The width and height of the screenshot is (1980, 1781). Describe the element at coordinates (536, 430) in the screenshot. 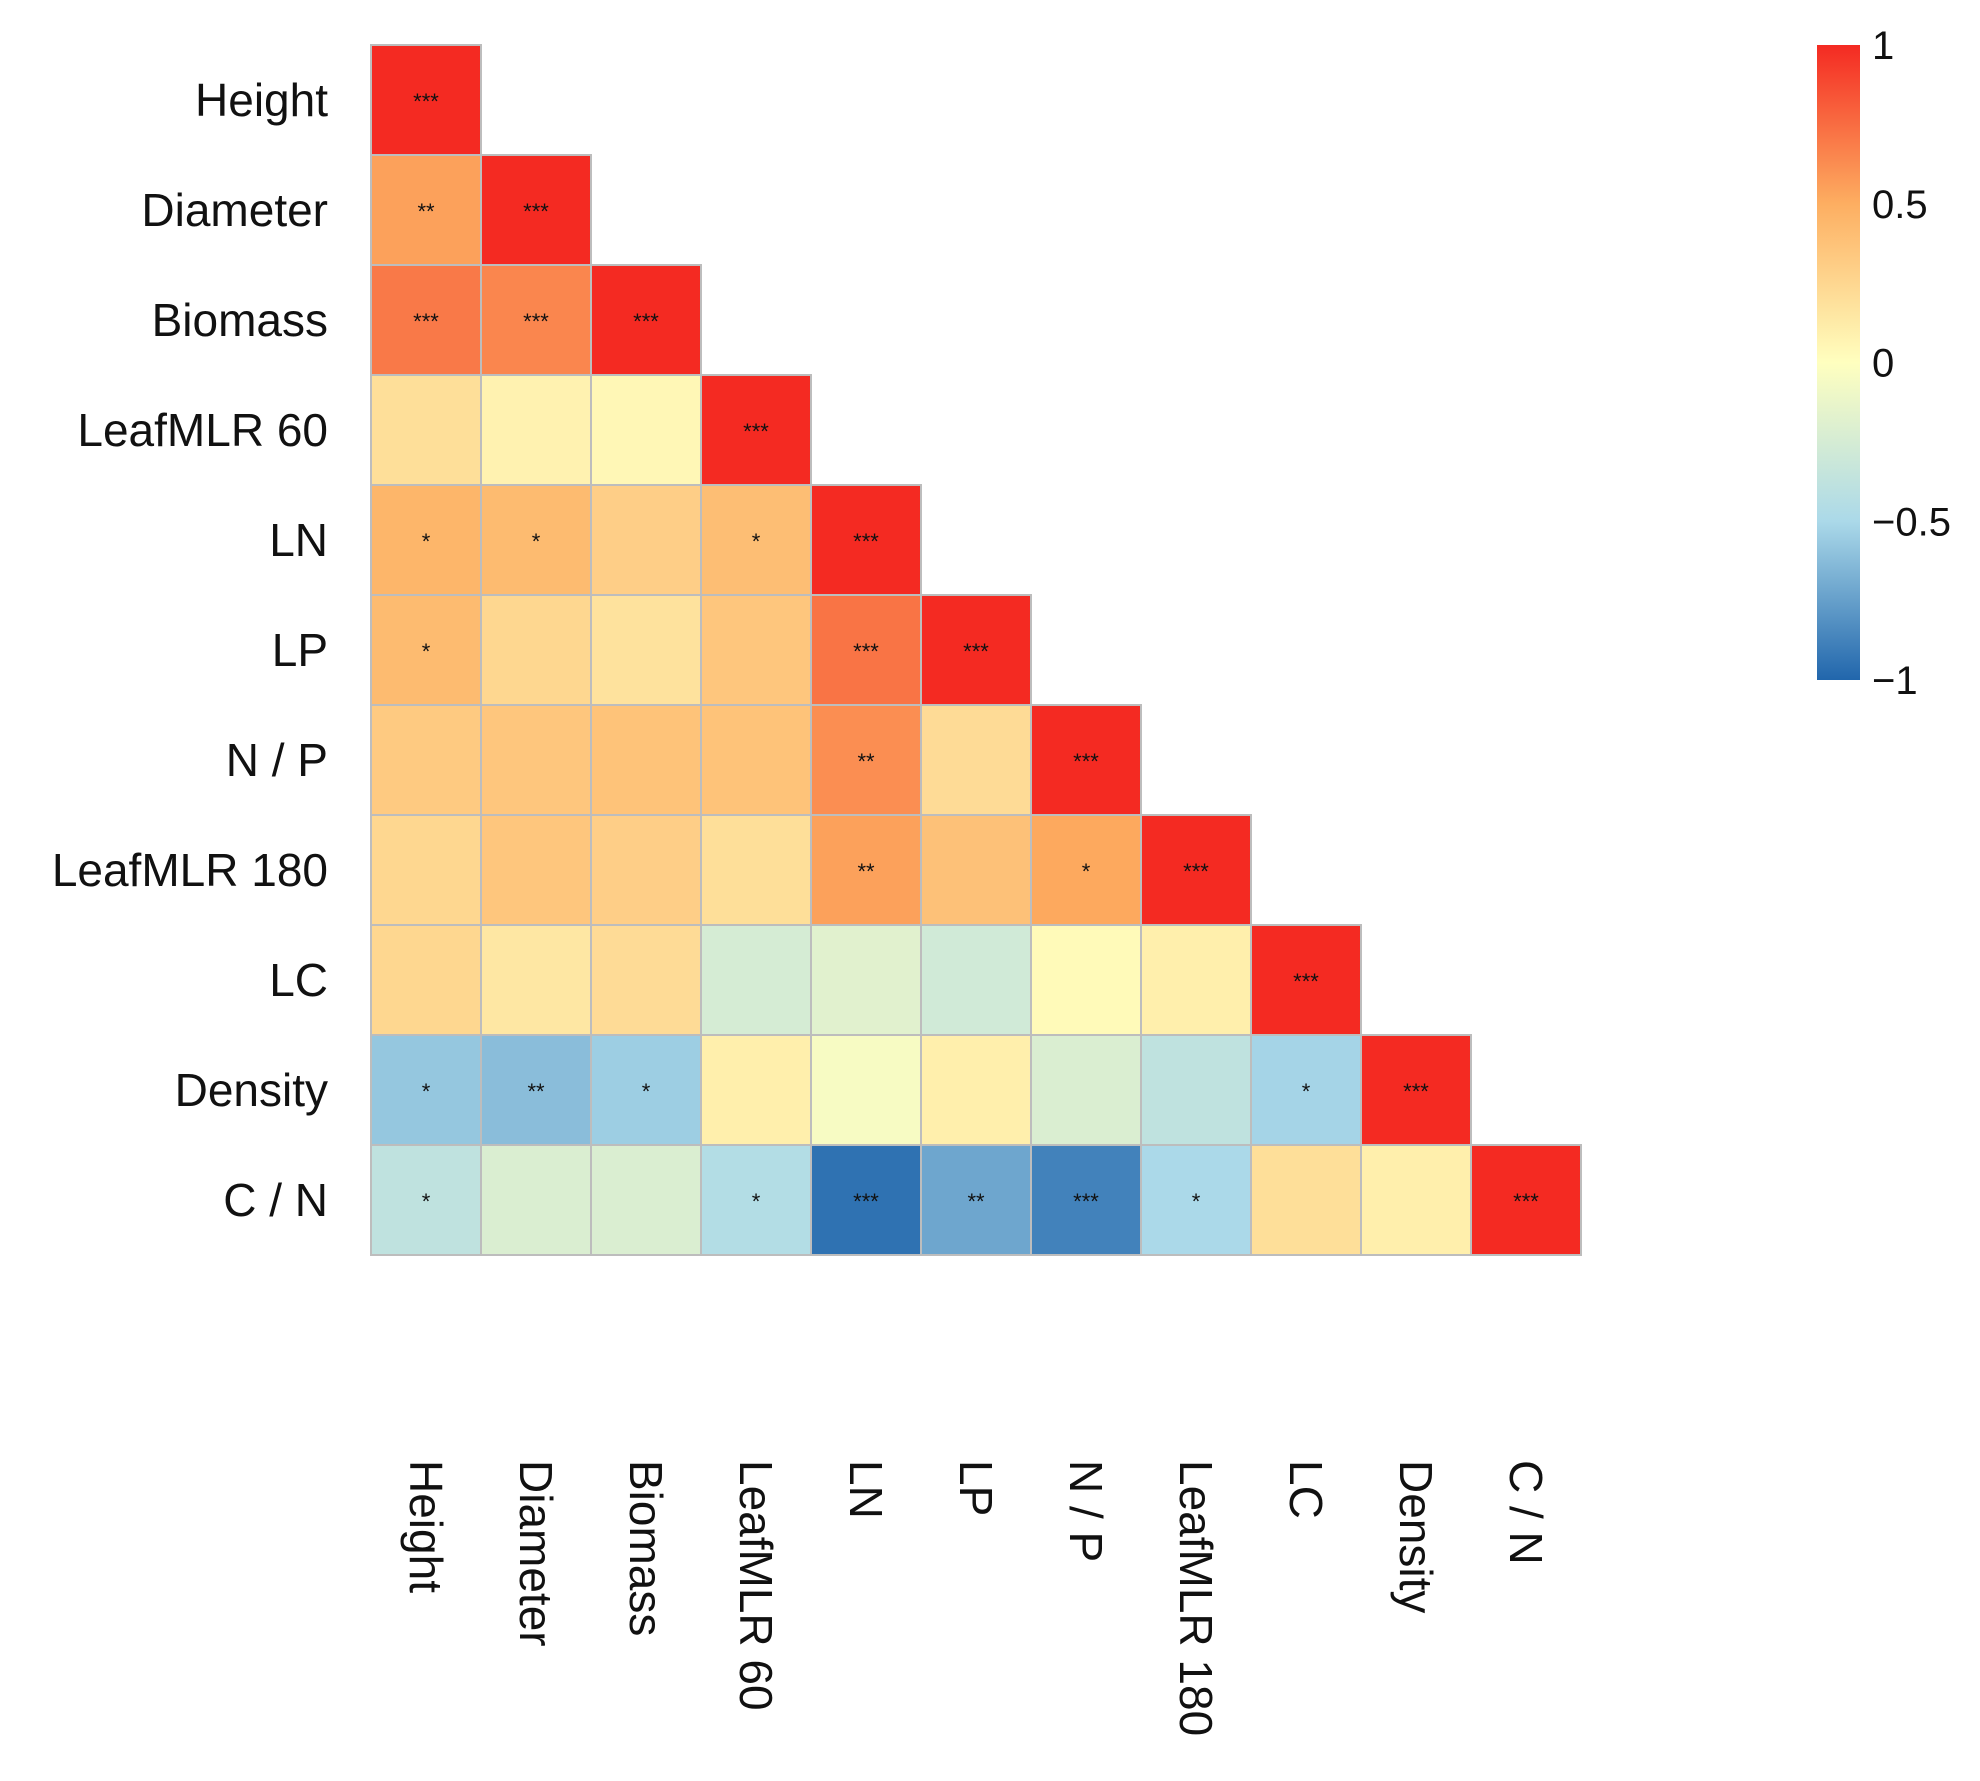

I see `heatmap-cell-leafmlr-60-diameter` at that location.